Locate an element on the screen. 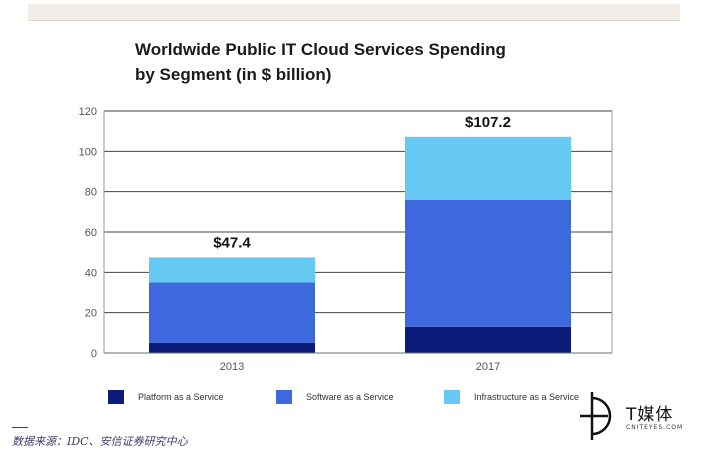 This screenshot has width=720, height=450. bar-segment-infrastructure-2017 is located at coordinates (488, 168).